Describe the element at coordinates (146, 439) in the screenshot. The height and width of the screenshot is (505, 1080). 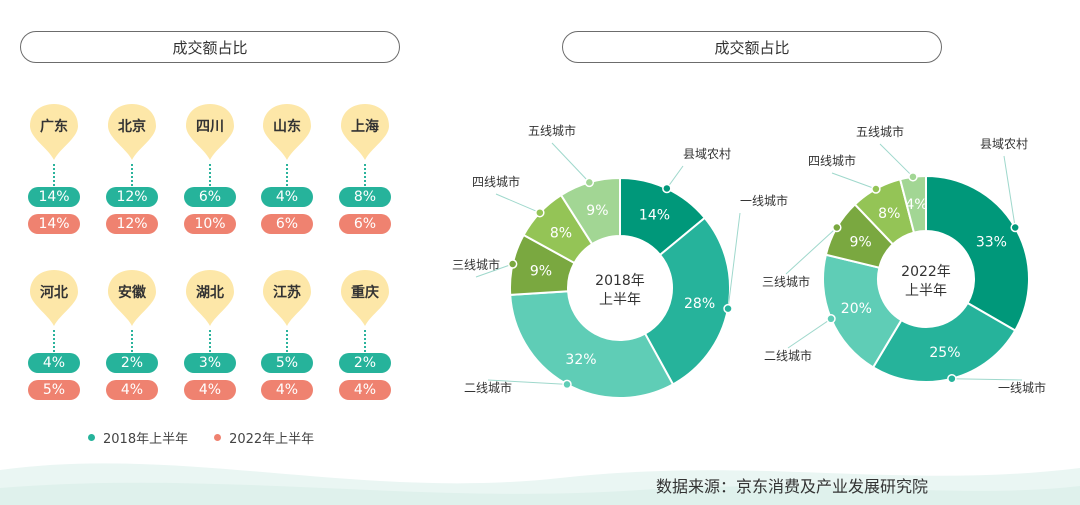
I see `legend-label-2018: 2018年上半年` at that location.